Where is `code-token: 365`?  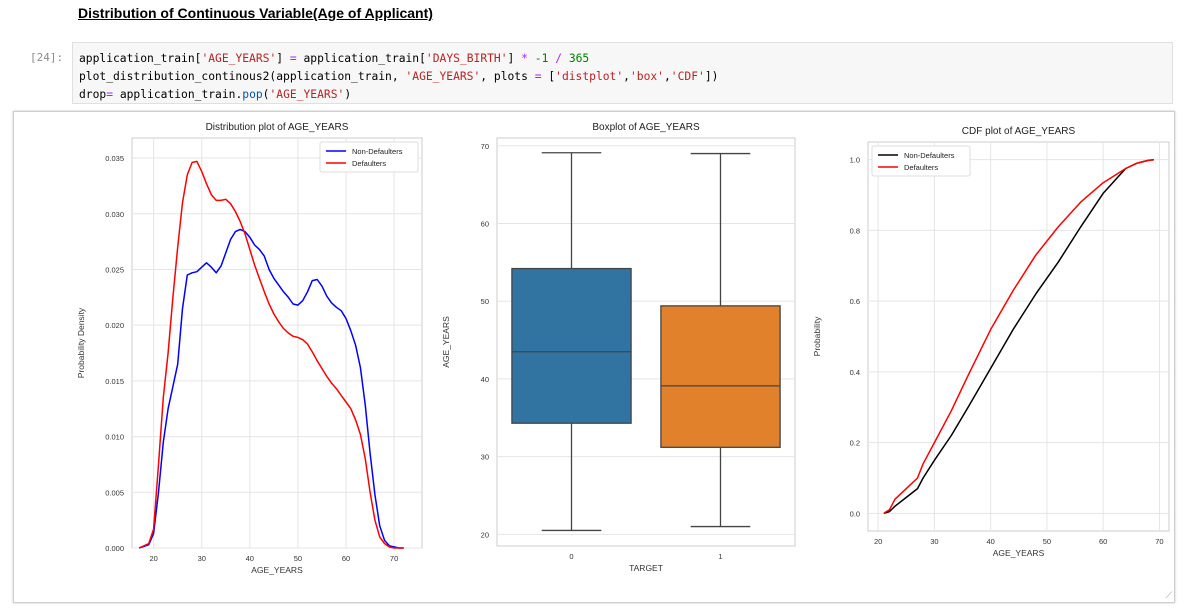 code-token: 365 is located at coordinates (579, 58).